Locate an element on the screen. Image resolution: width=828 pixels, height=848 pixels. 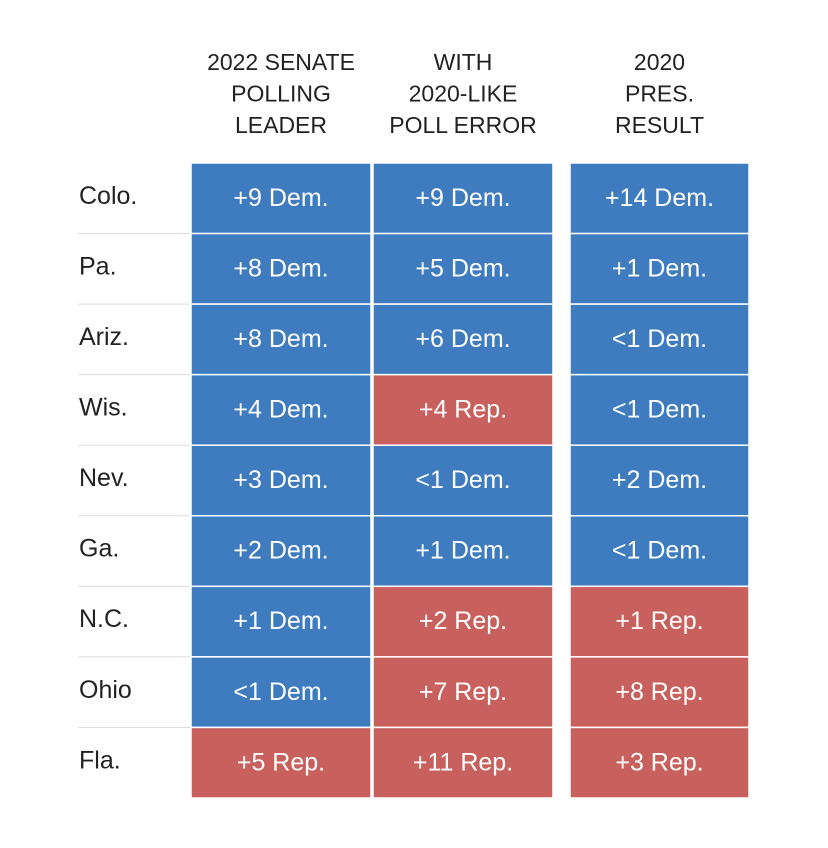
column-header: 2020-LIKE is located at coordinates (463, 94).